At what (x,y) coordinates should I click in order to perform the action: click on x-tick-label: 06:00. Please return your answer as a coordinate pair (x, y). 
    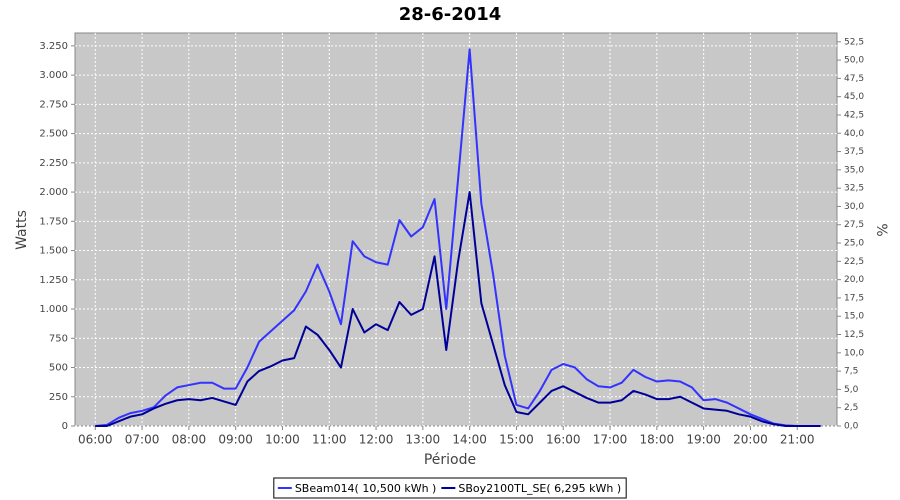
    Looking at the image, I should click on (95, 440).